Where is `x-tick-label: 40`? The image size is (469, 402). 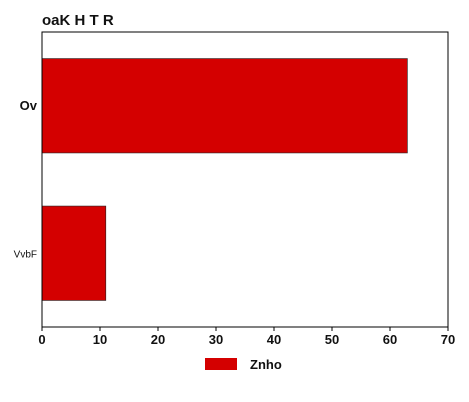 x-tick-label: 40 is located at coordinates (274, 339).